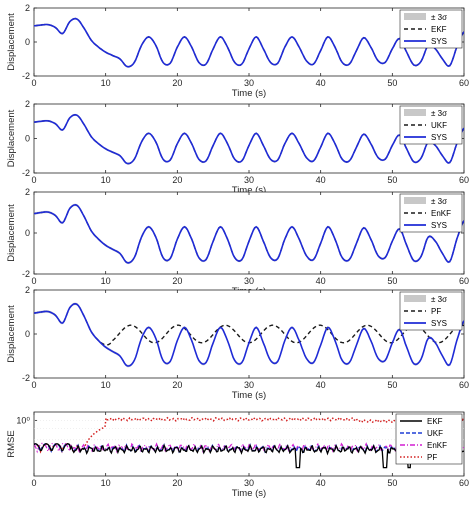 The width and height of the screenshot is (474, 507). Describe the element at coordinates (11, 443) in the screenshot. I see `y-axis-label: RMSE` at that location.